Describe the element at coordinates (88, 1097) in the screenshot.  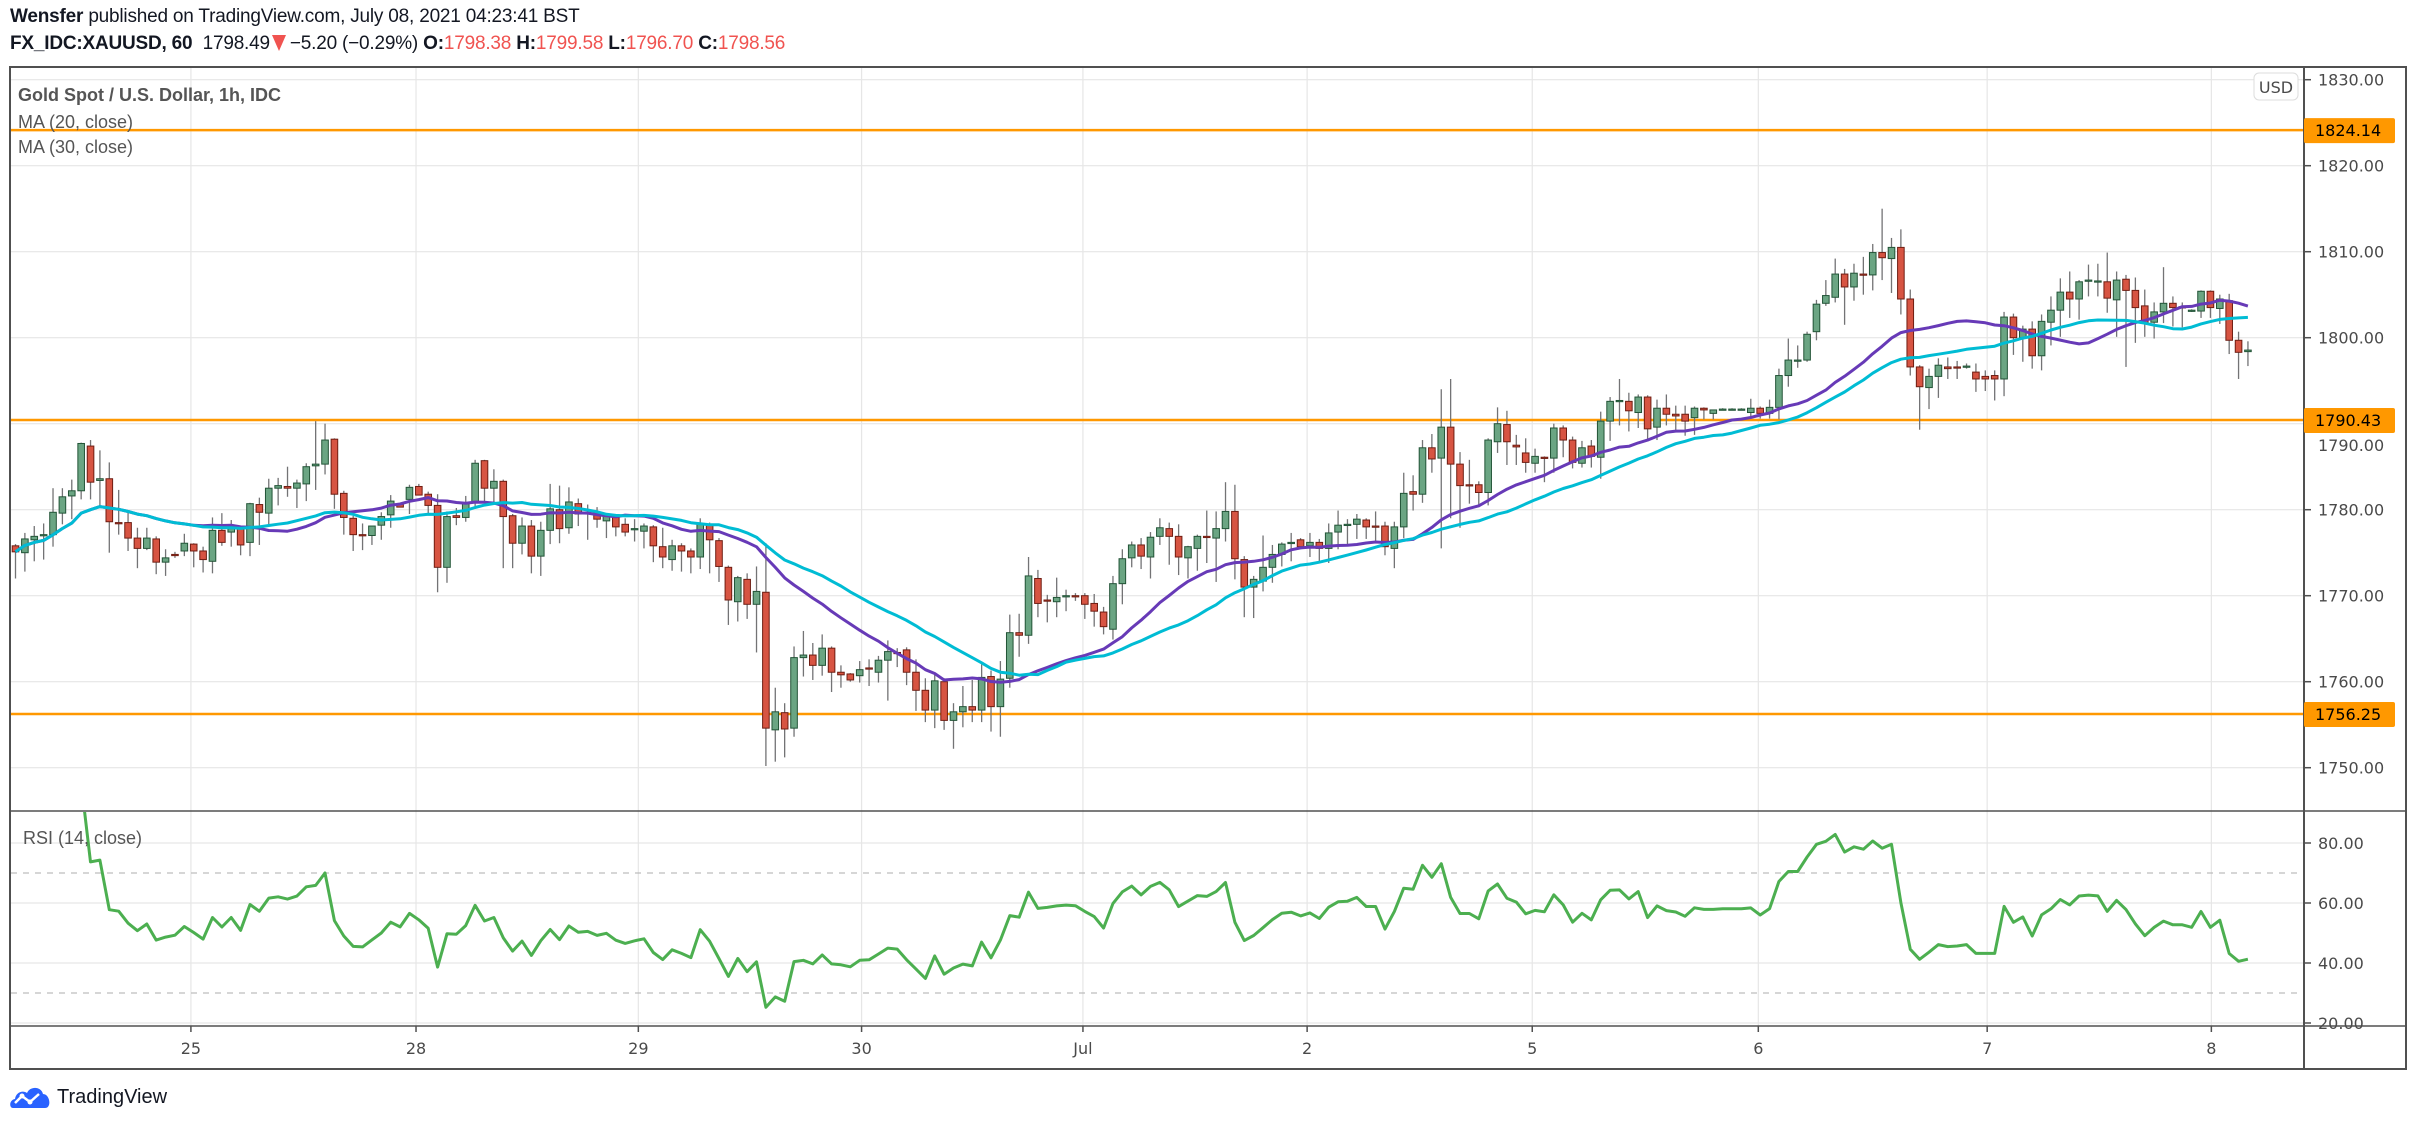
I see `tradingview-logo: TradingView` at that location.